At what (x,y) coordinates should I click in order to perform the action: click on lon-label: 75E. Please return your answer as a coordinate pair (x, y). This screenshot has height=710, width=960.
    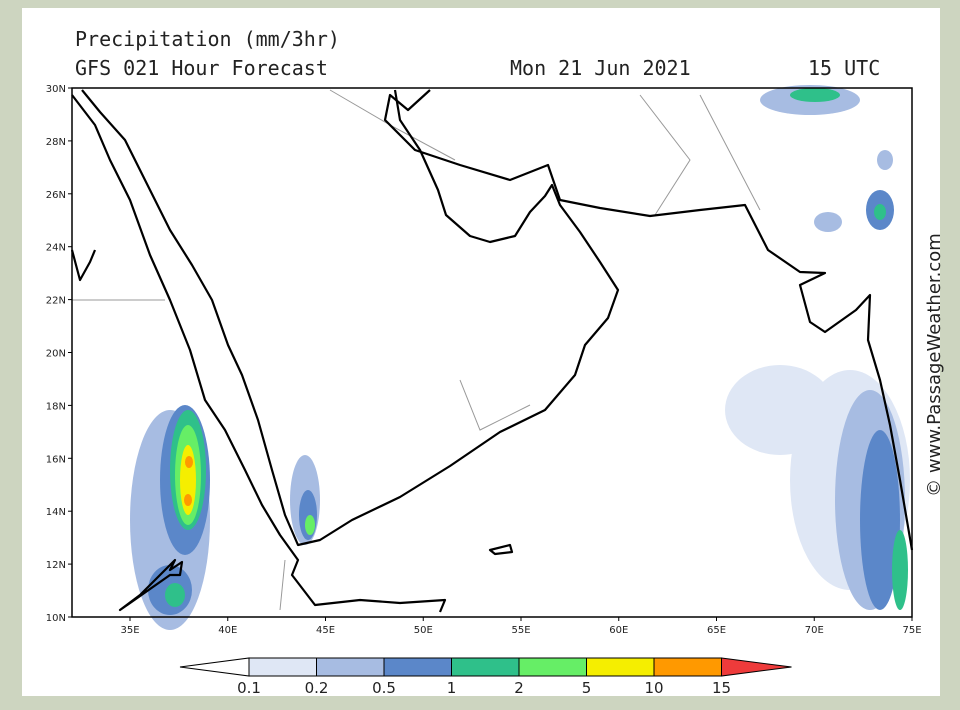
    Looking at the image, I should click on (911, 630).